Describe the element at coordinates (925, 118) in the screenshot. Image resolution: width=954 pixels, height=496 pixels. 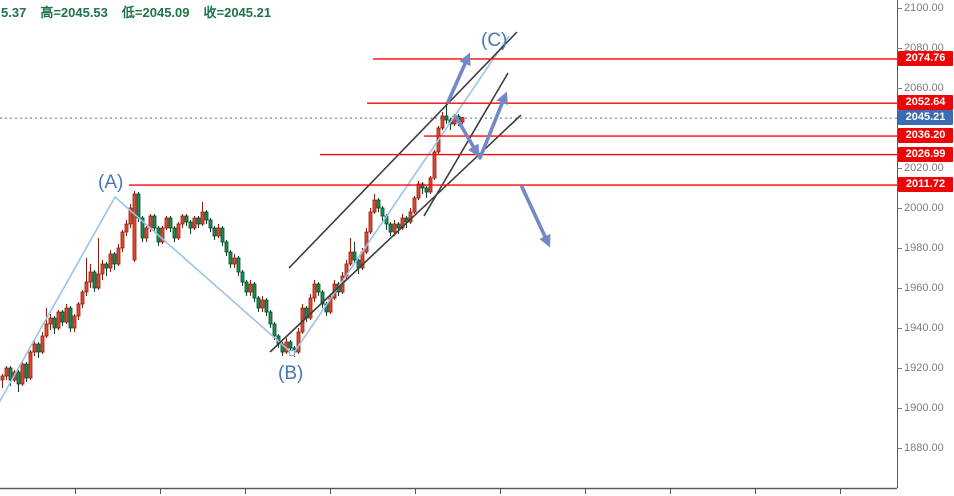
I see `current-price-badge: 2045.21` at that location.